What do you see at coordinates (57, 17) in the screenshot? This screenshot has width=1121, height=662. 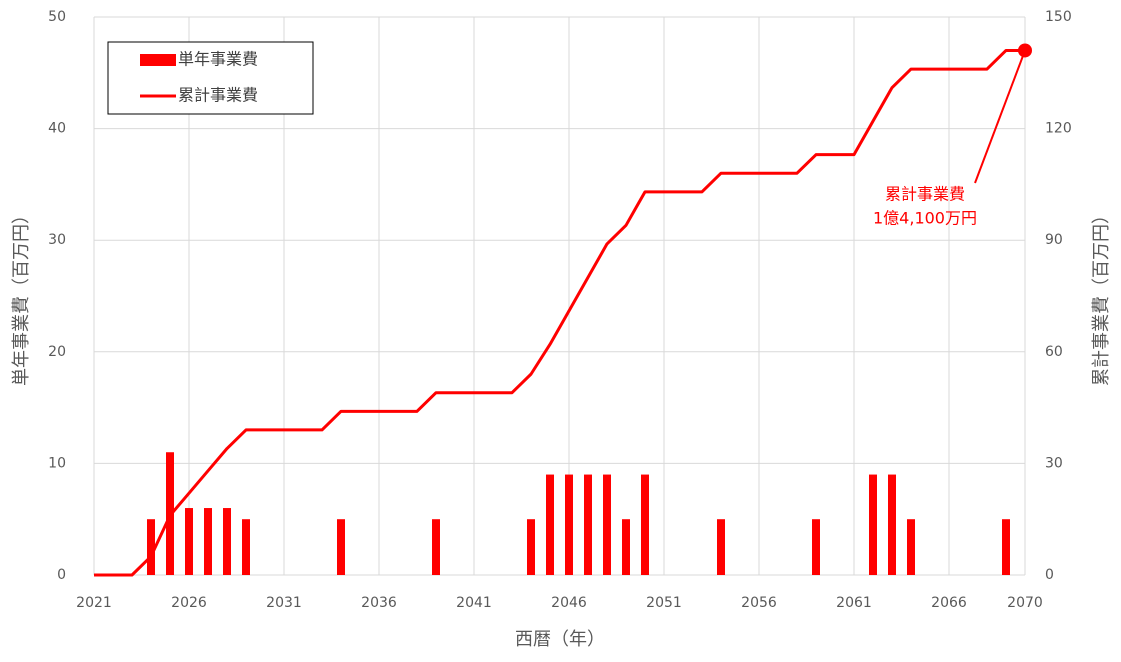 I see `y-tick-label: 50` at bounding box center [57, 17].